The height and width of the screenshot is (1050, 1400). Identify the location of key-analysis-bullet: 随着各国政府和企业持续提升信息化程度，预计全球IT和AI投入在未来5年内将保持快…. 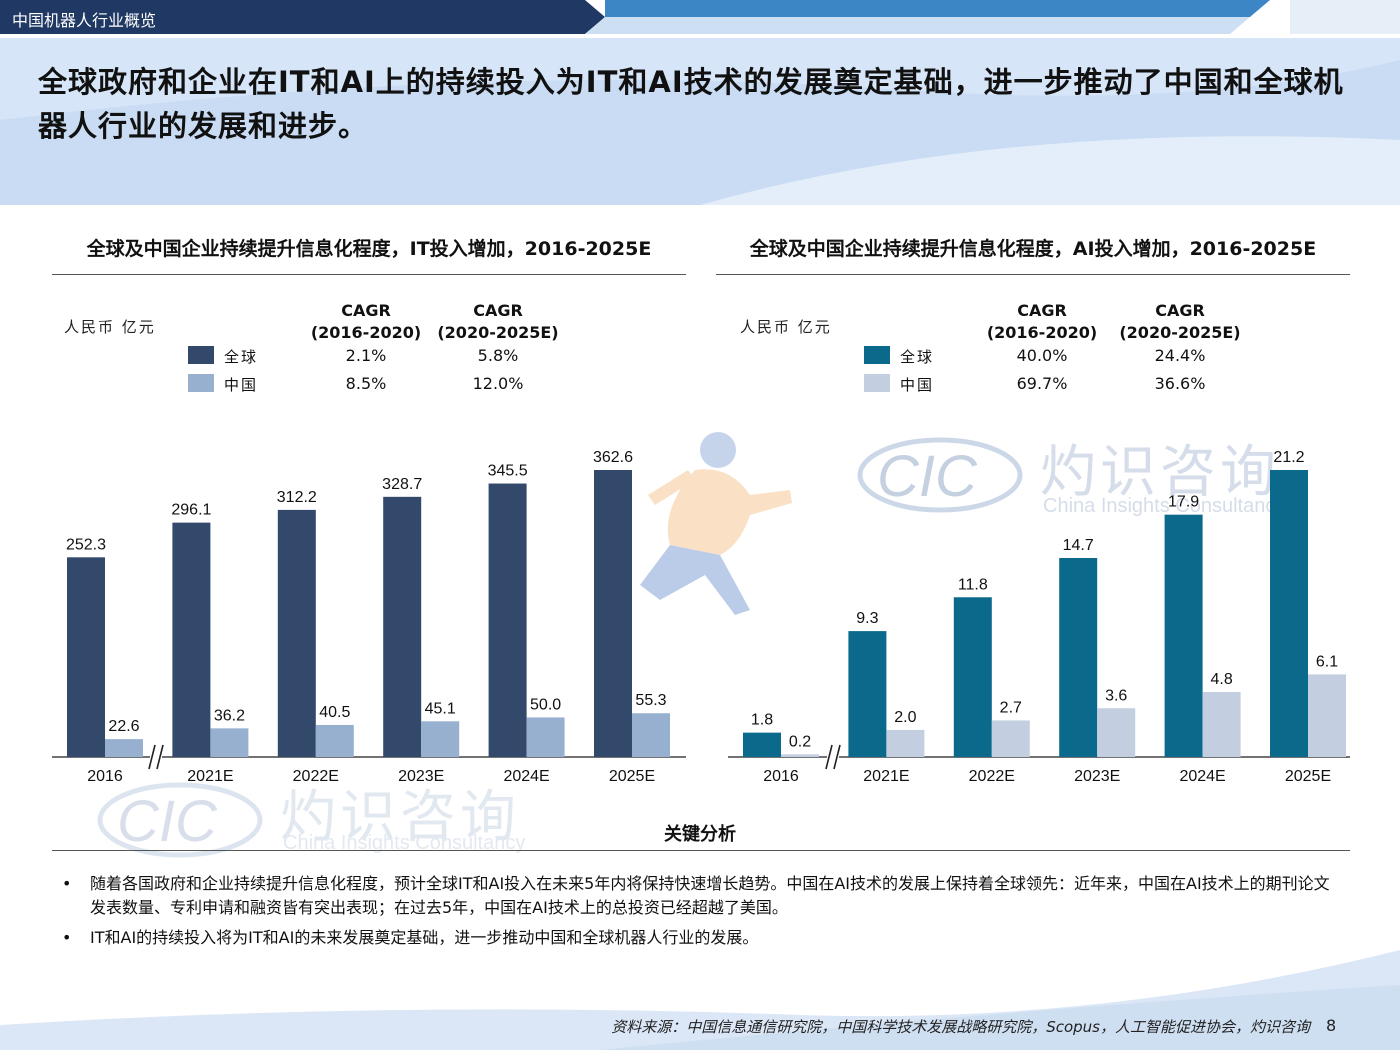
(702, 896).